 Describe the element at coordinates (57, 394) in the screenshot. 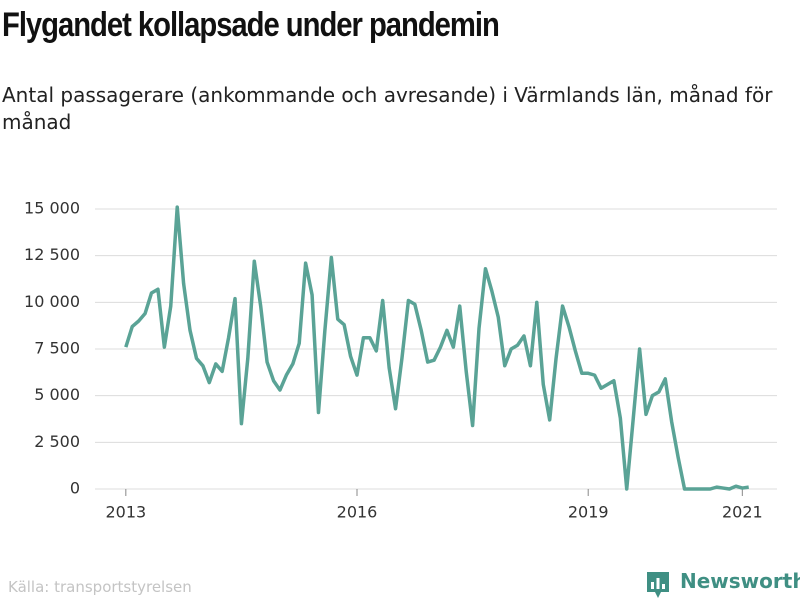

I see `y-tick-label: 5 000` at that location.